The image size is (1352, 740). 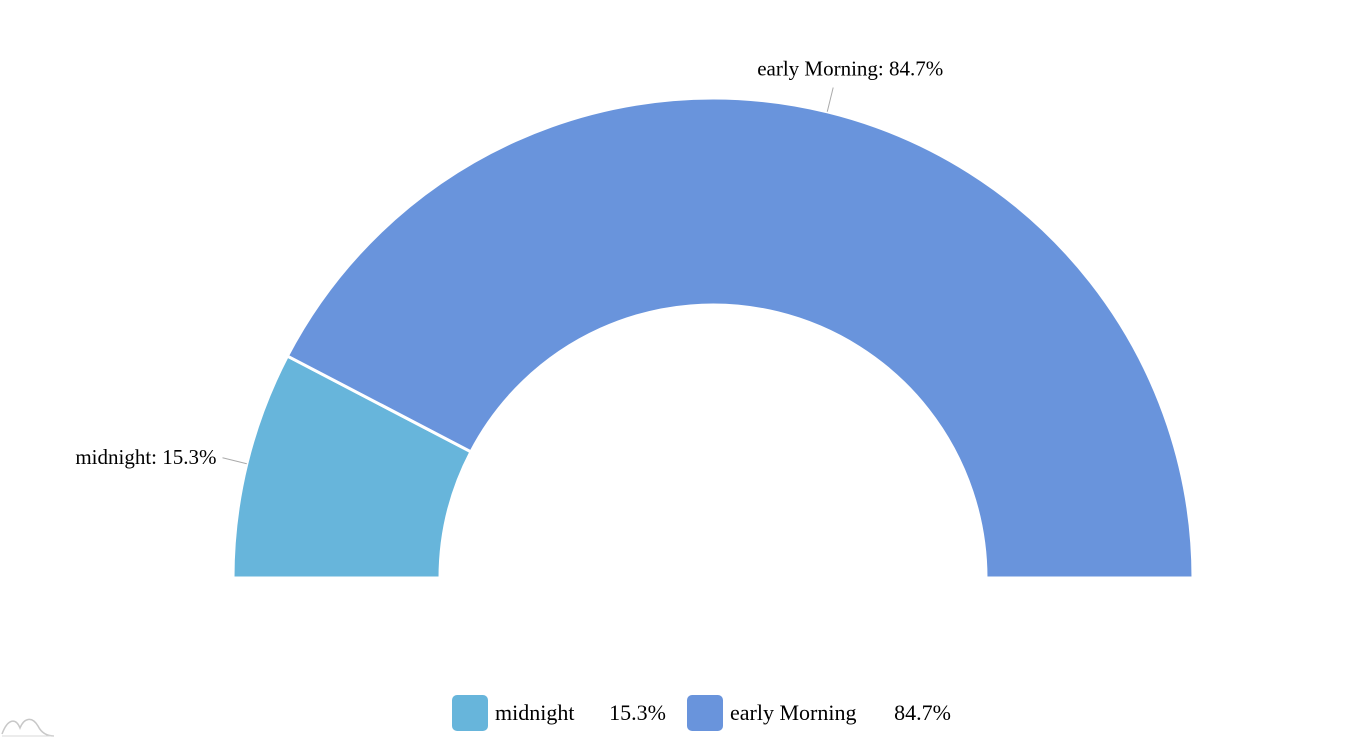 I want to click on legend-value: 84.7%, so click(x=922, y=712).